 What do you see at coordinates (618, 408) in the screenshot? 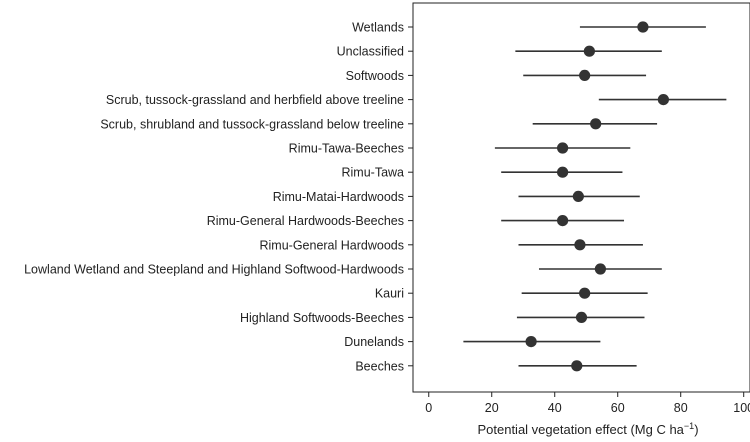
I see `x-tick-label: 60` at bounding box center [618, 408].